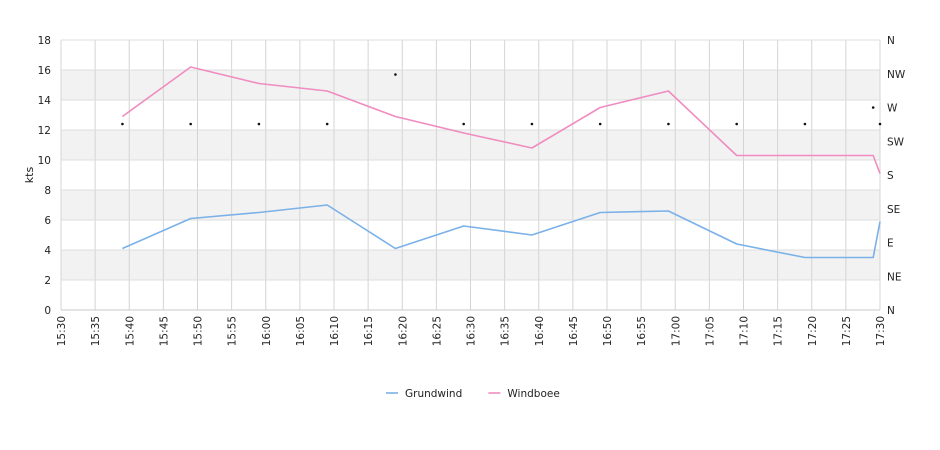  Describe the element at coordinates (501, 231) in the screenshot. I see `series-line-grundwind` at that location.